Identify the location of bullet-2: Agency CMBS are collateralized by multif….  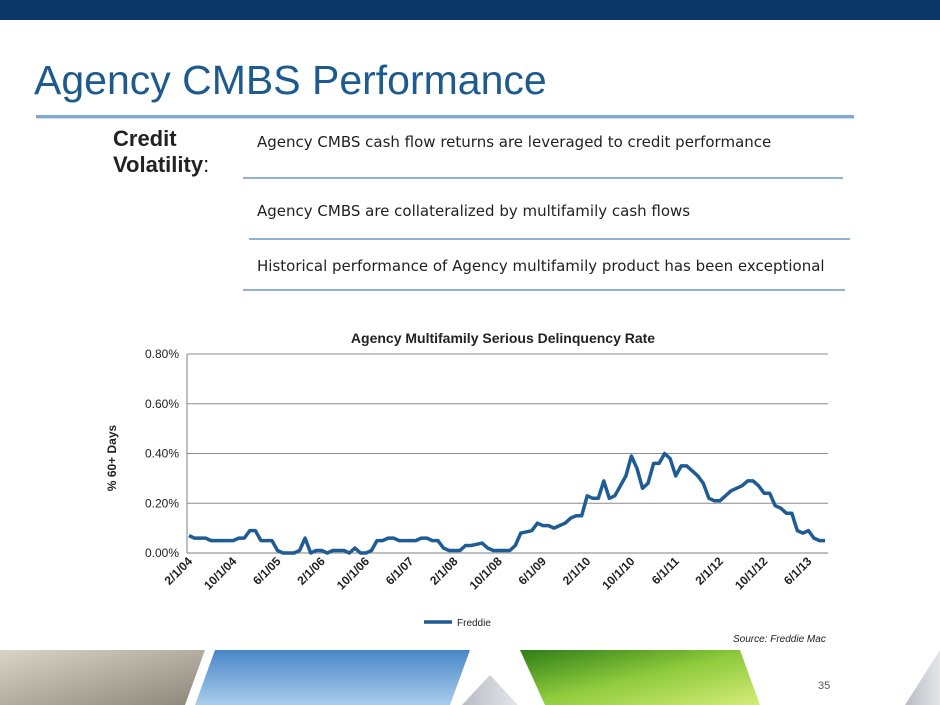
(474, 211).